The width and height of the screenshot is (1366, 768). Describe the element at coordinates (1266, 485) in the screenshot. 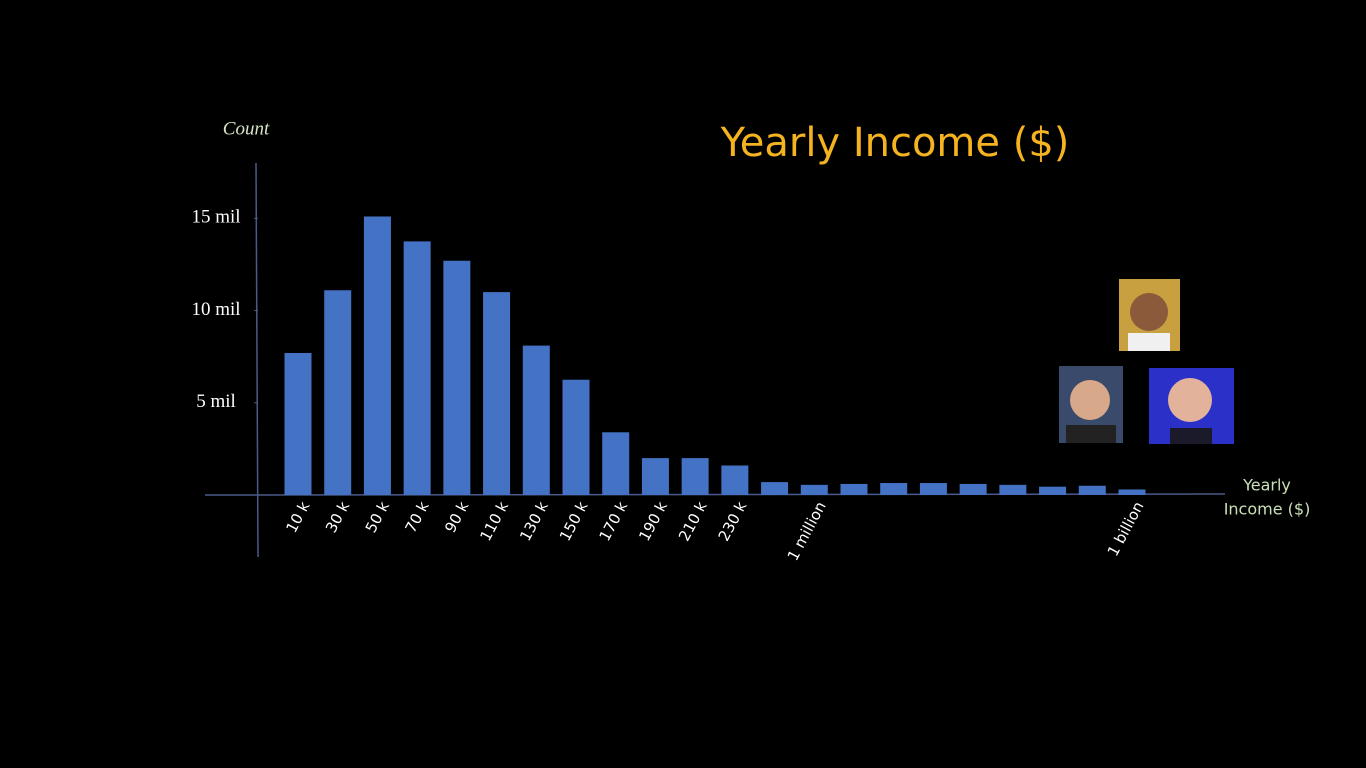

I see `x-axis-label: Yearly` at that location.